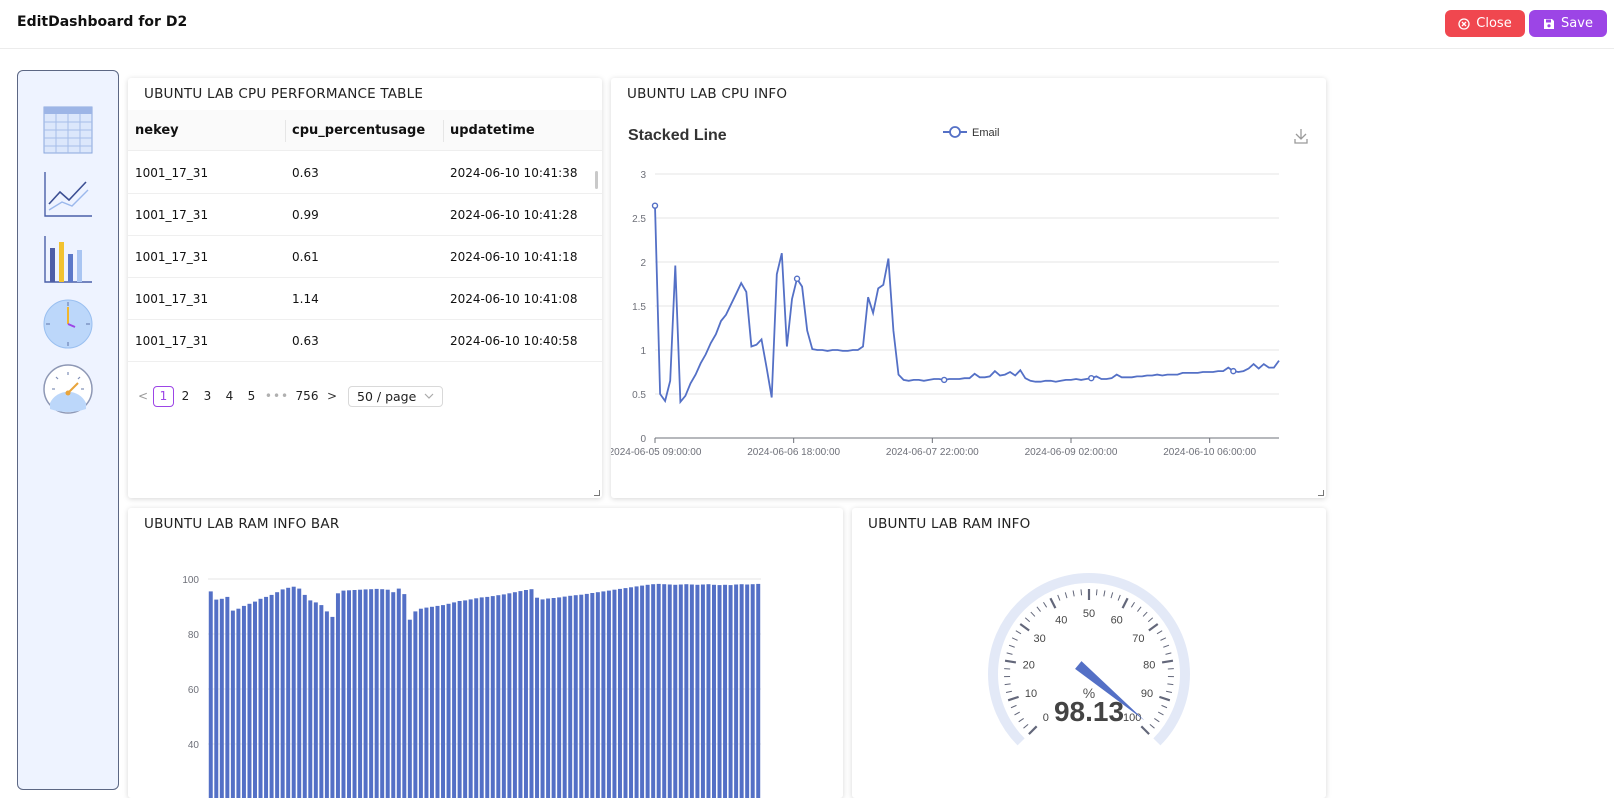 The width and height of the screenshot is (1614, 798). What do you see at coordinates (157, 130) in the screenshot?
I see `column-header-nekey: nekey` at bounding box center [157, 130].